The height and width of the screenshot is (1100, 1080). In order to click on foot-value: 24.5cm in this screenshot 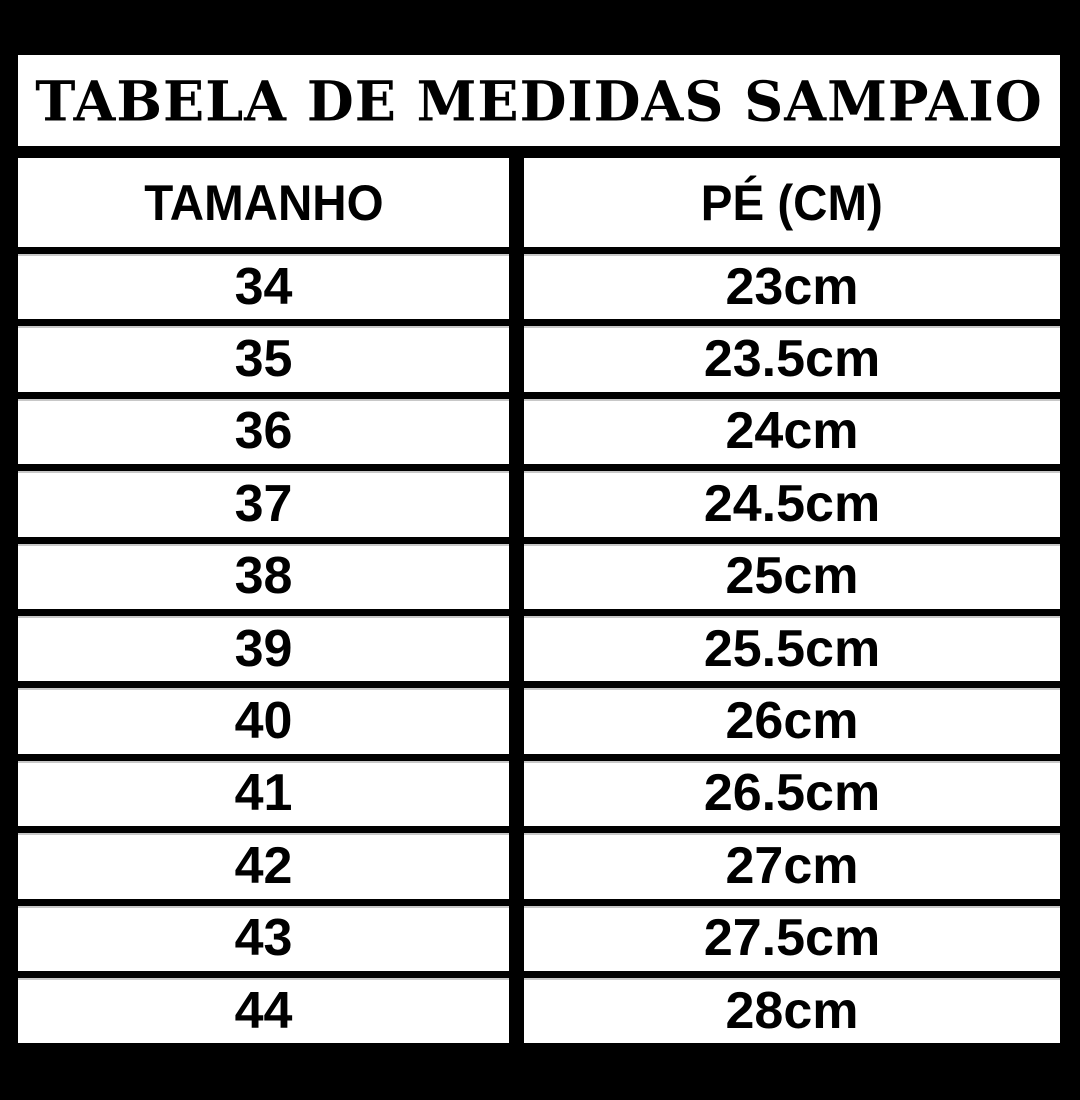, I will do `click(792, 503)`.